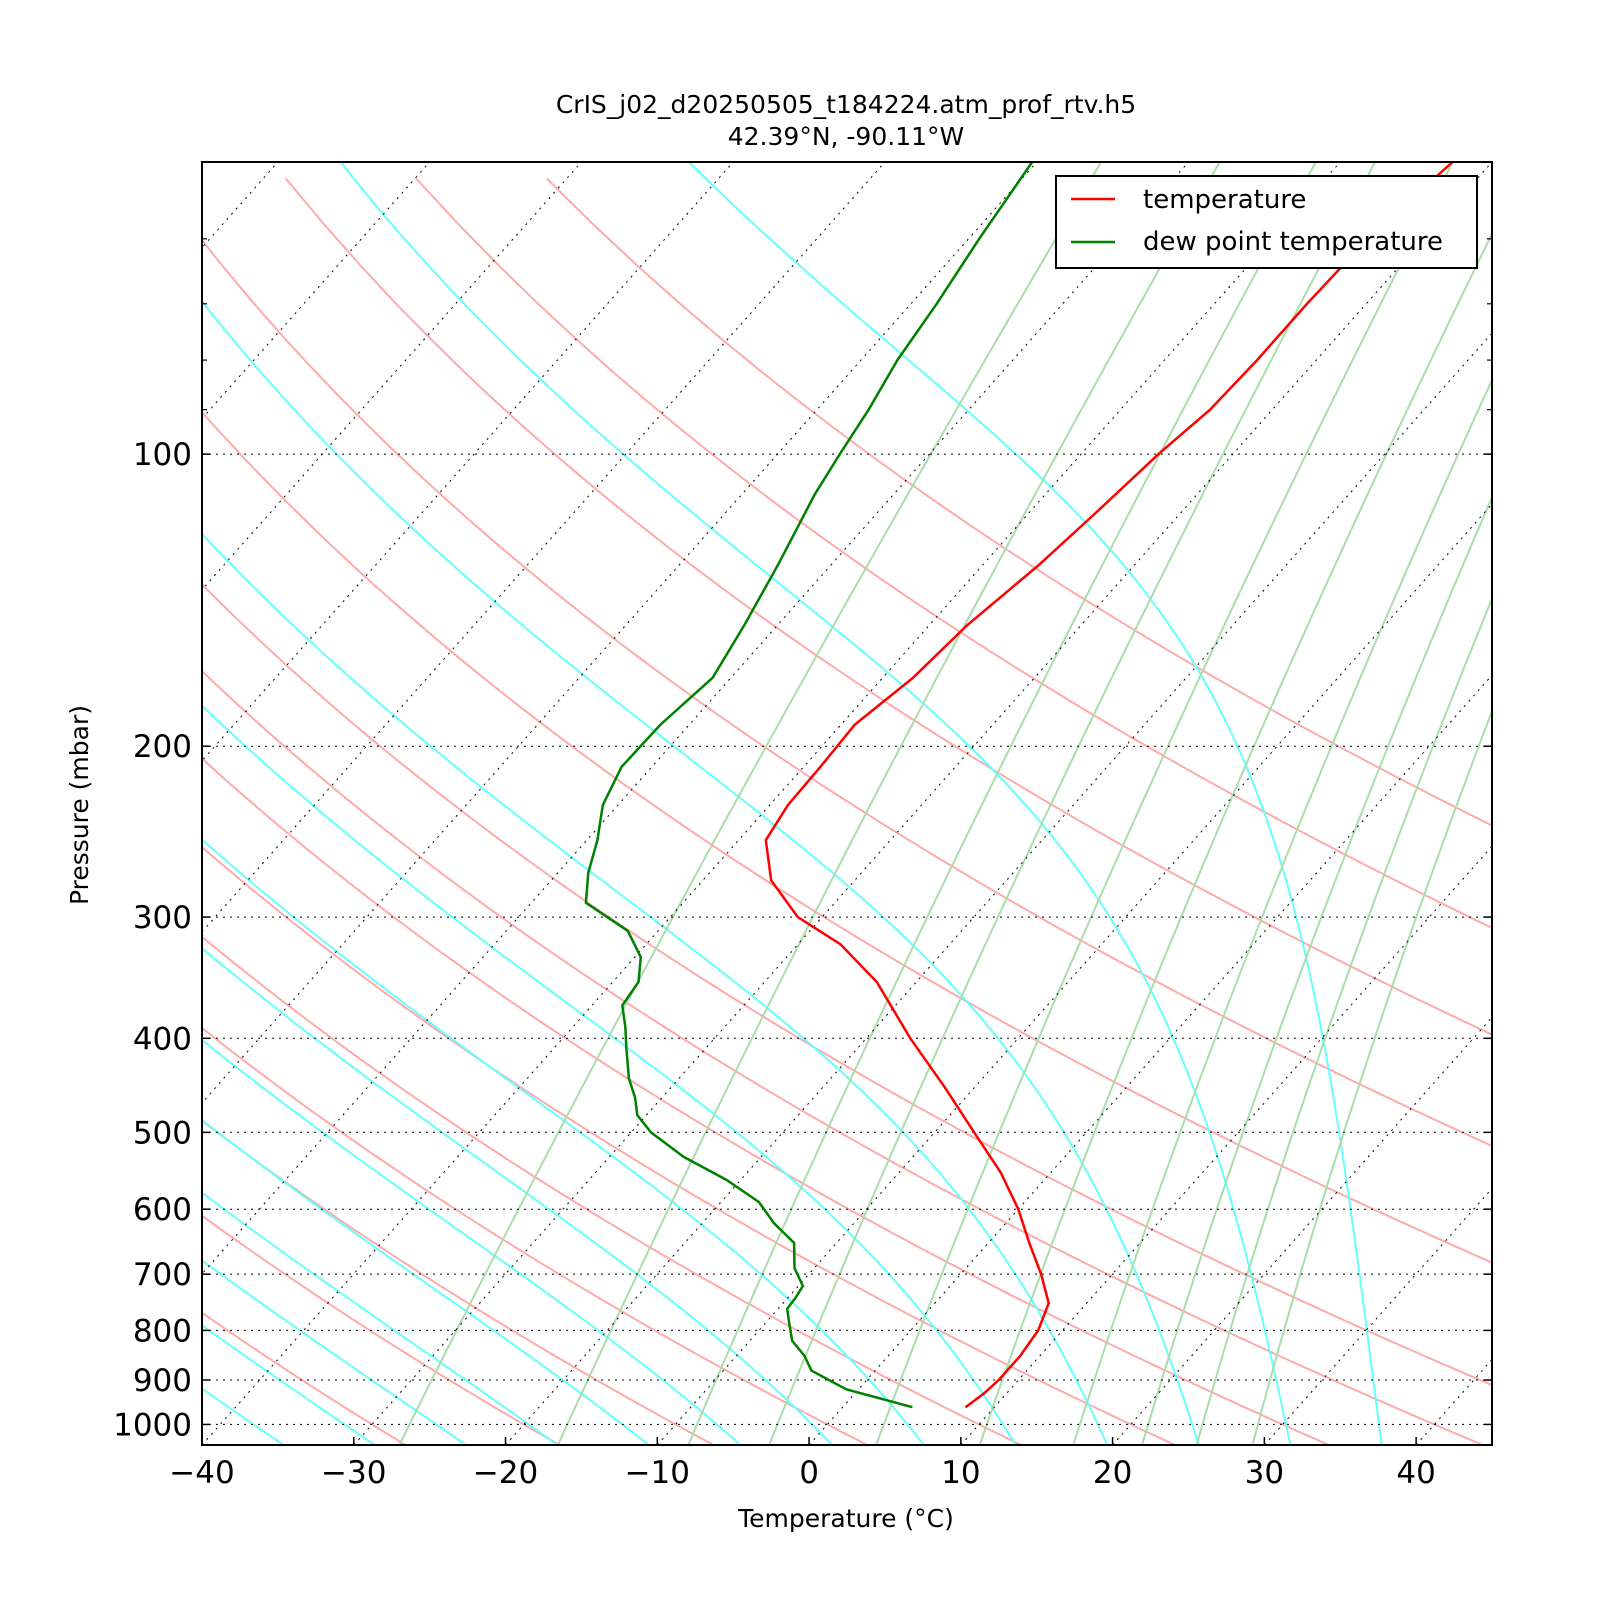 The width and height of the screenshot is (1600, 1604). I want to click on legend-label-temperature: temperature, so click(1224, 200).